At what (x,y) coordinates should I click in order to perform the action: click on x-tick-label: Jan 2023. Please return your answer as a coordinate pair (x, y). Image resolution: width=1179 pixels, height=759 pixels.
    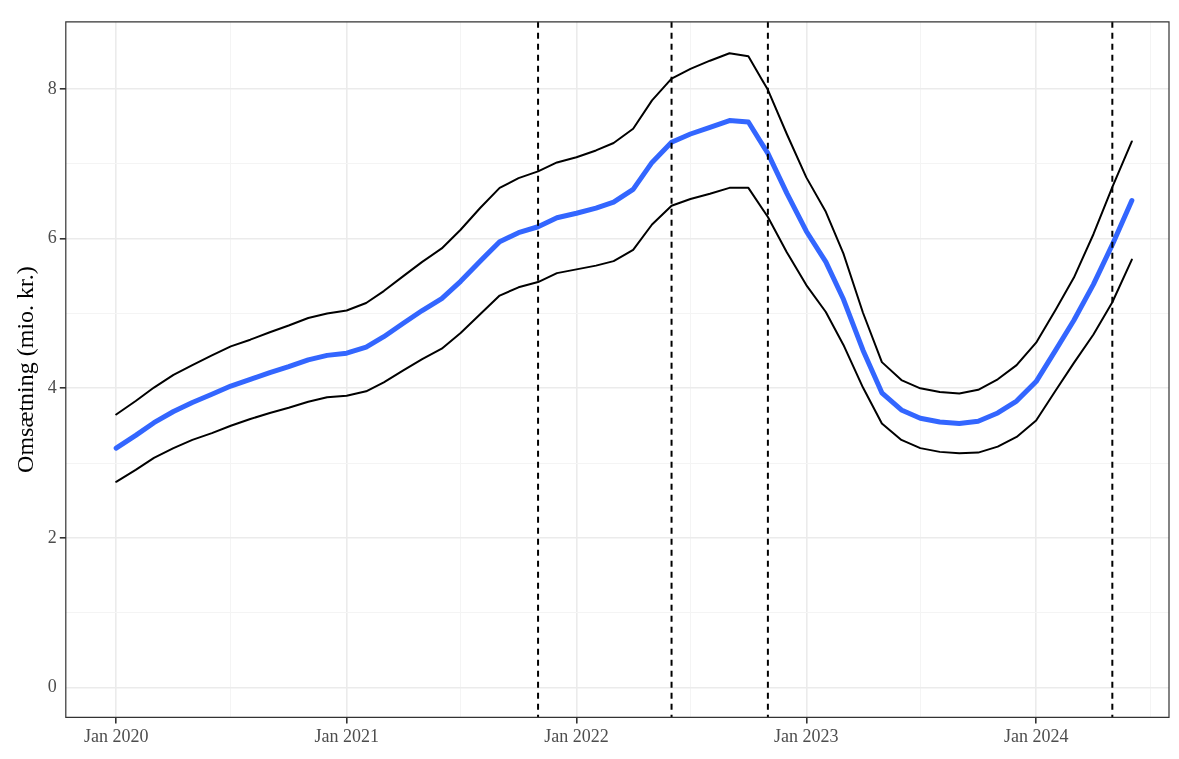
    Looking at the image, I should click on (806, 735).